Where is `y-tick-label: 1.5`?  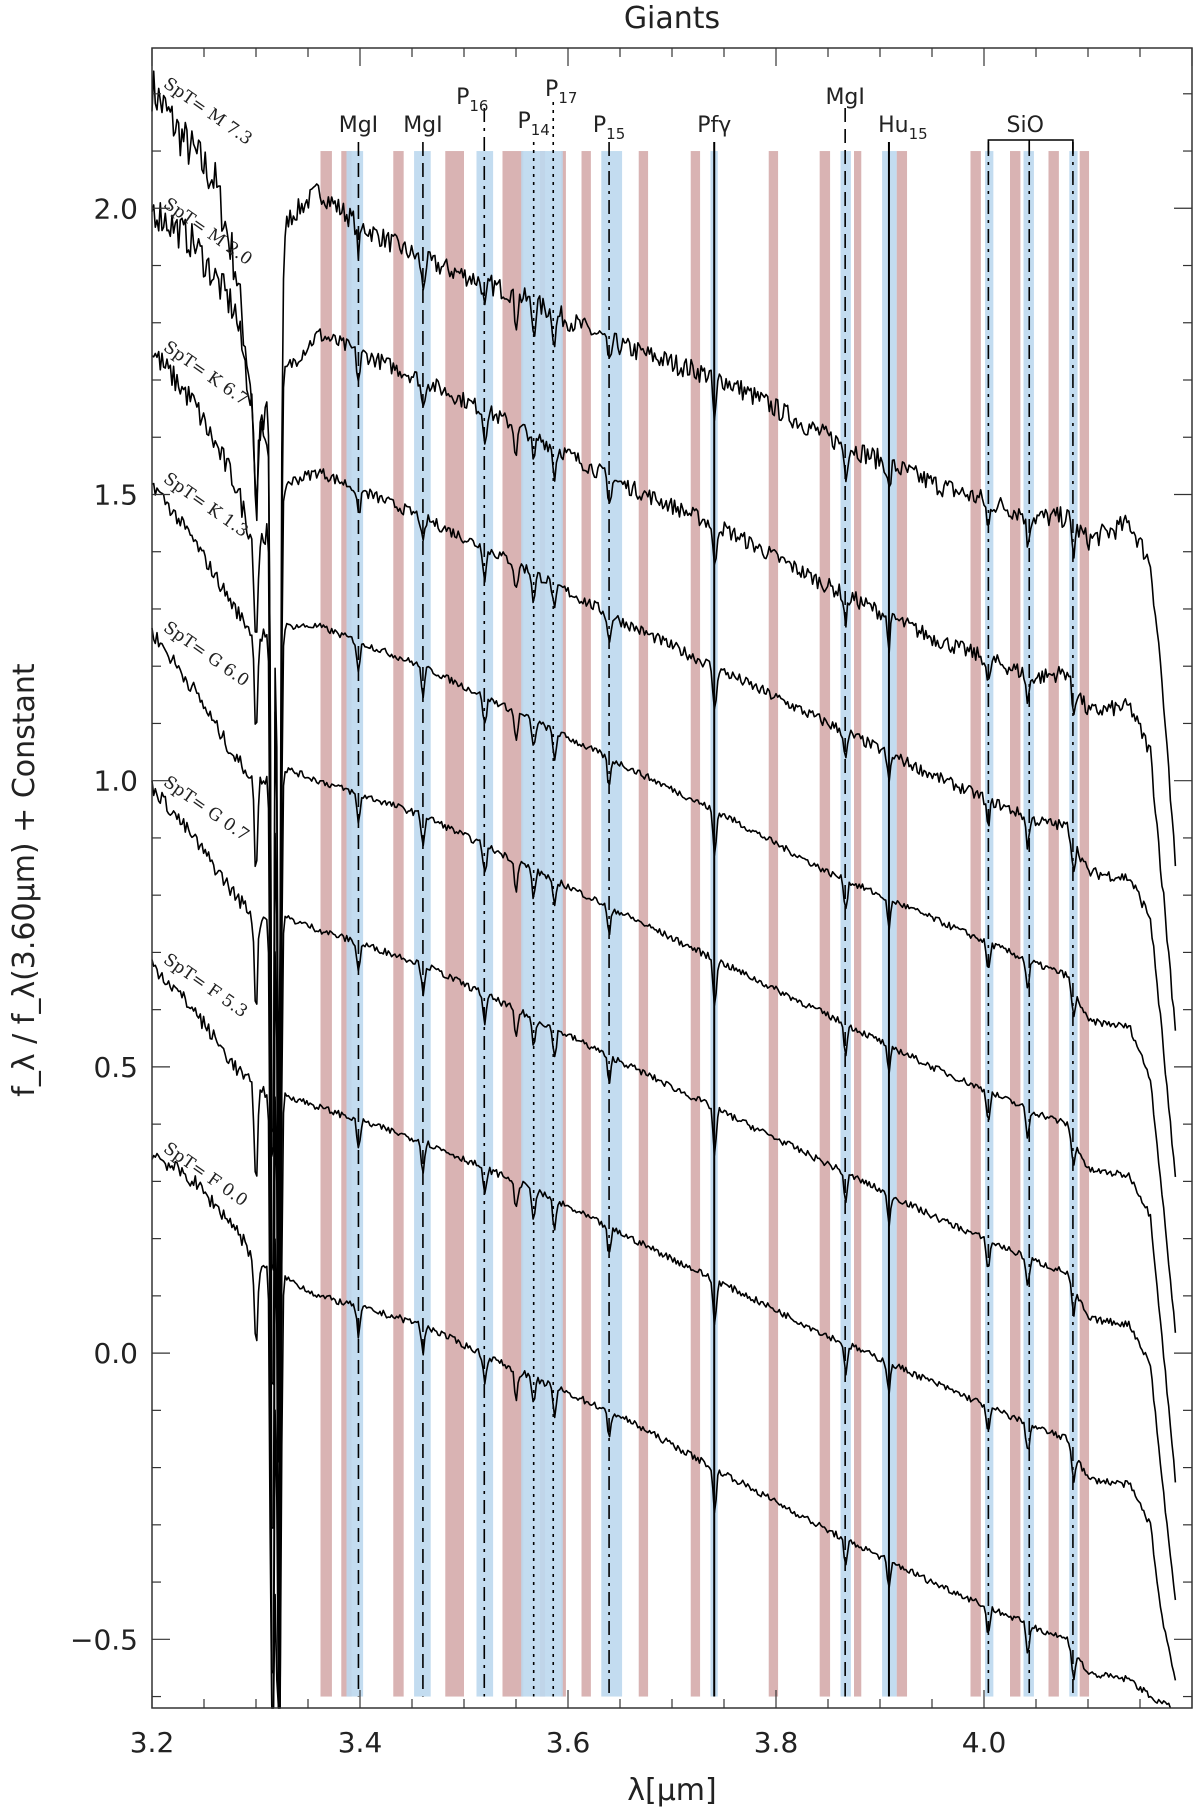
y-tick-label: 1.5 is located at coordinates (115, 494).